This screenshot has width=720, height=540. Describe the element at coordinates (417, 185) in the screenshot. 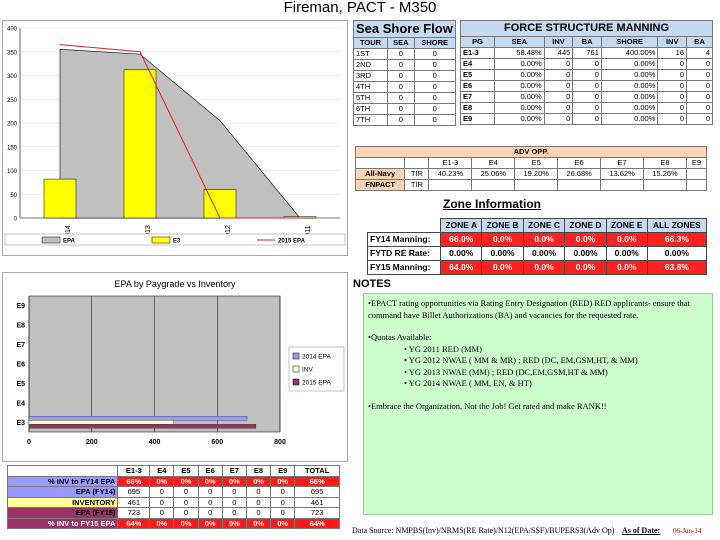

I see `adv-row-sub: TIR` at that location.